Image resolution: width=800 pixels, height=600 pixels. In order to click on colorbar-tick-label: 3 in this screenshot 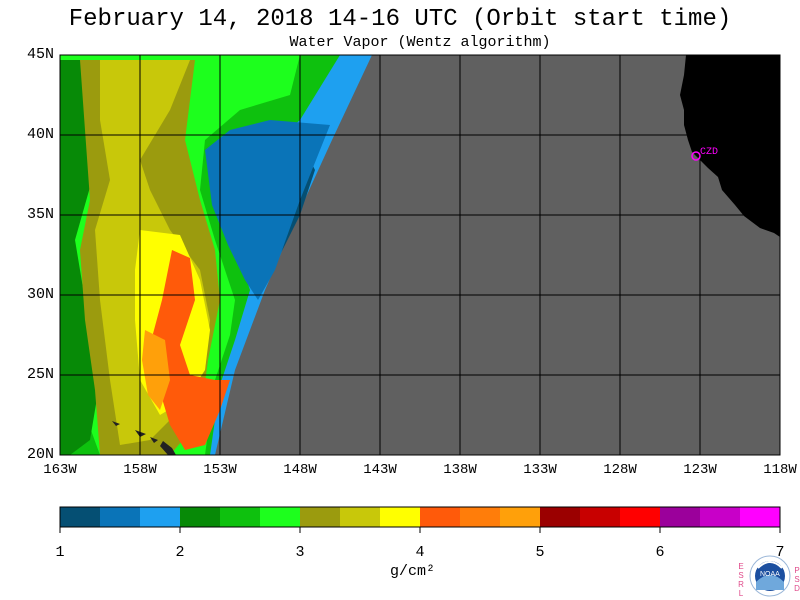, I will do `click(300, 552)`.